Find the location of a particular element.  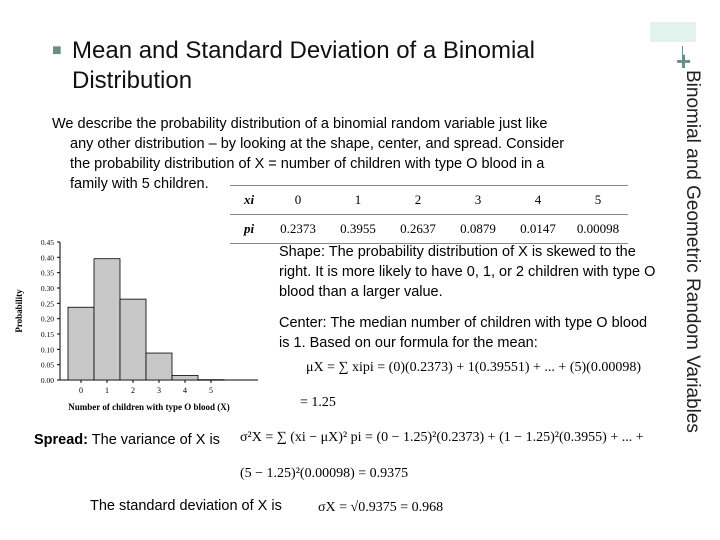

x-tick-label: 1 is located at coordinates (107, 390).